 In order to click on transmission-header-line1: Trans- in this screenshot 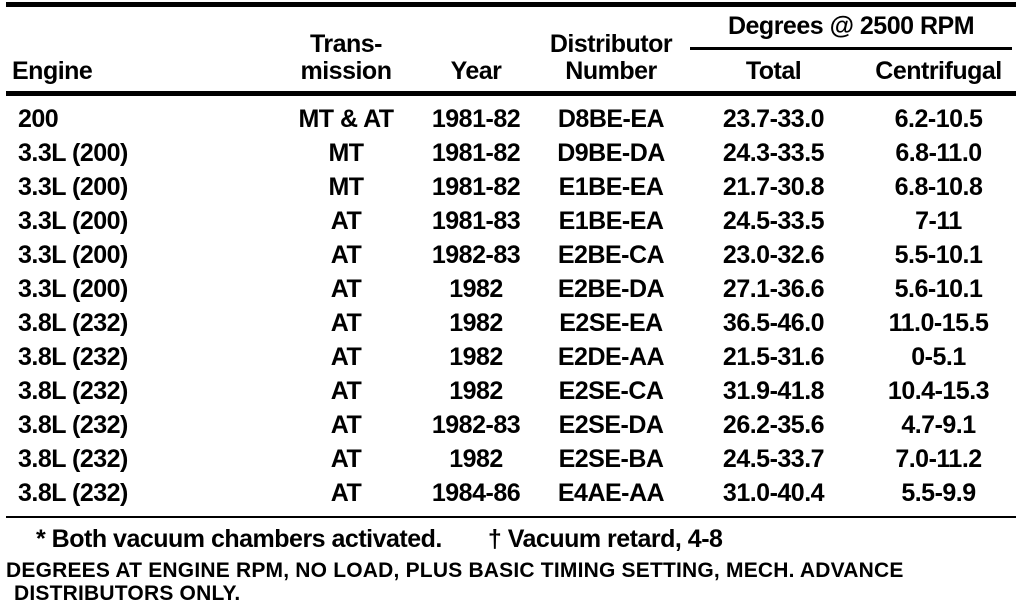, I will do `click(346, 44)`.